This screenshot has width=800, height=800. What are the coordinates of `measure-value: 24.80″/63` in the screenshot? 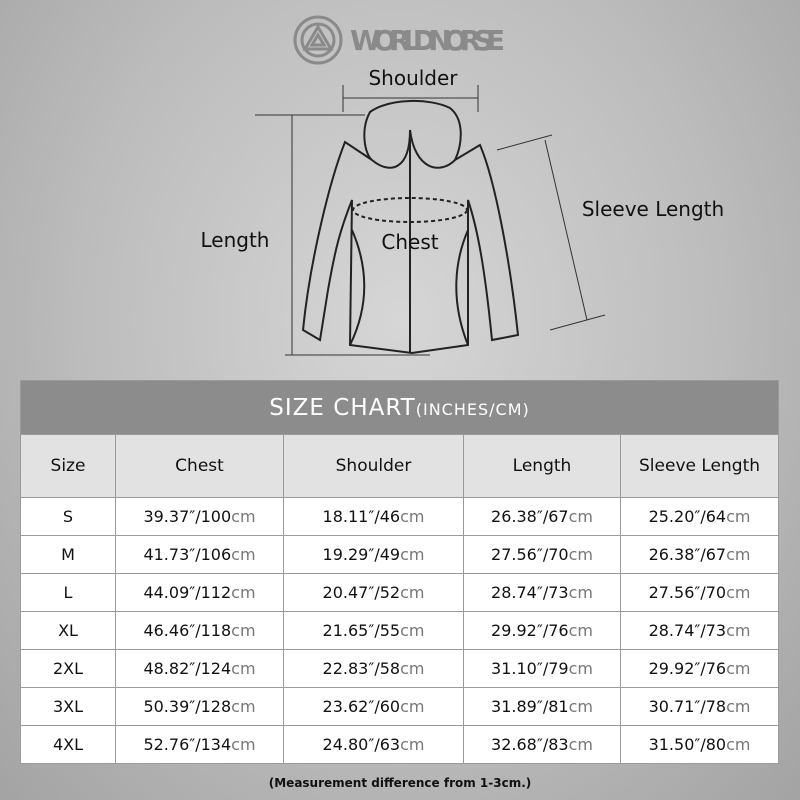 It's located at (361, 744).